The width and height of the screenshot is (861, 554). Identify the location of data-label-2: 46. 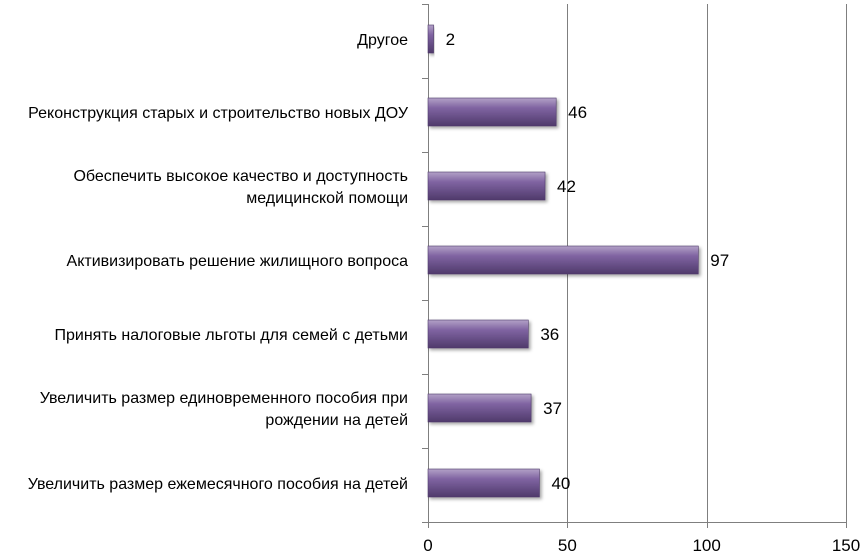
(577, 112).